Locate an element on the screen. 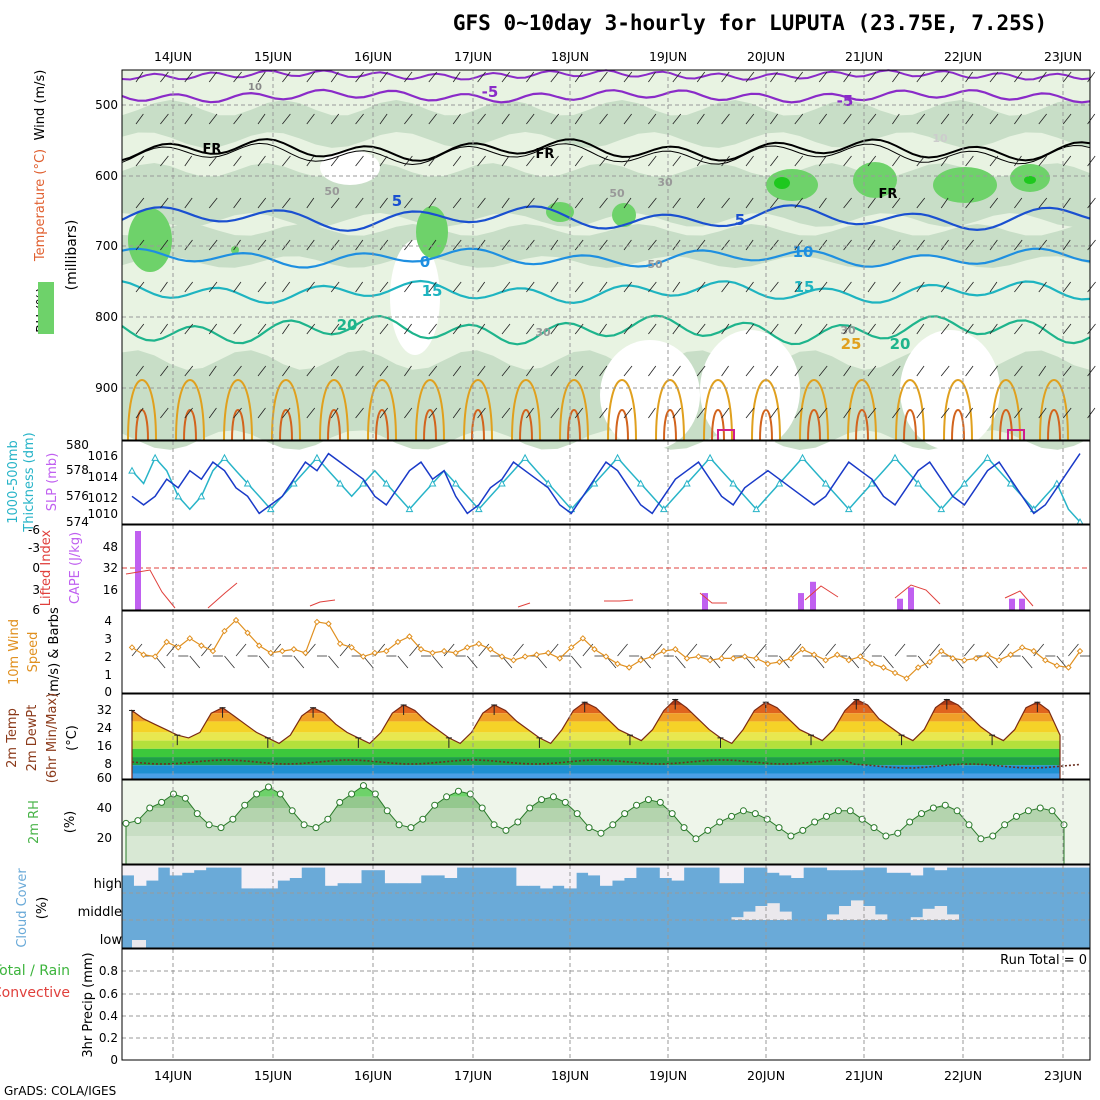  ylabel-wind: Wind (m/s) is located at coordinates (40, 105).